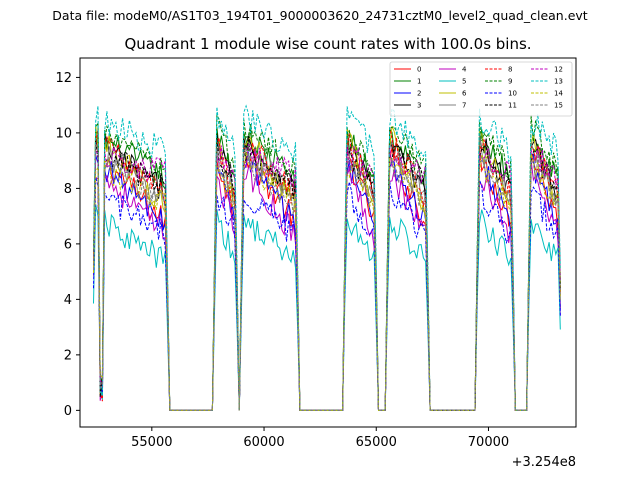 This screenshot has height=480, width=640. What do you see at coordinates (464, 82) in the screenshot?
I see `legend-label-5: 5` at bounding box center [464, 82].